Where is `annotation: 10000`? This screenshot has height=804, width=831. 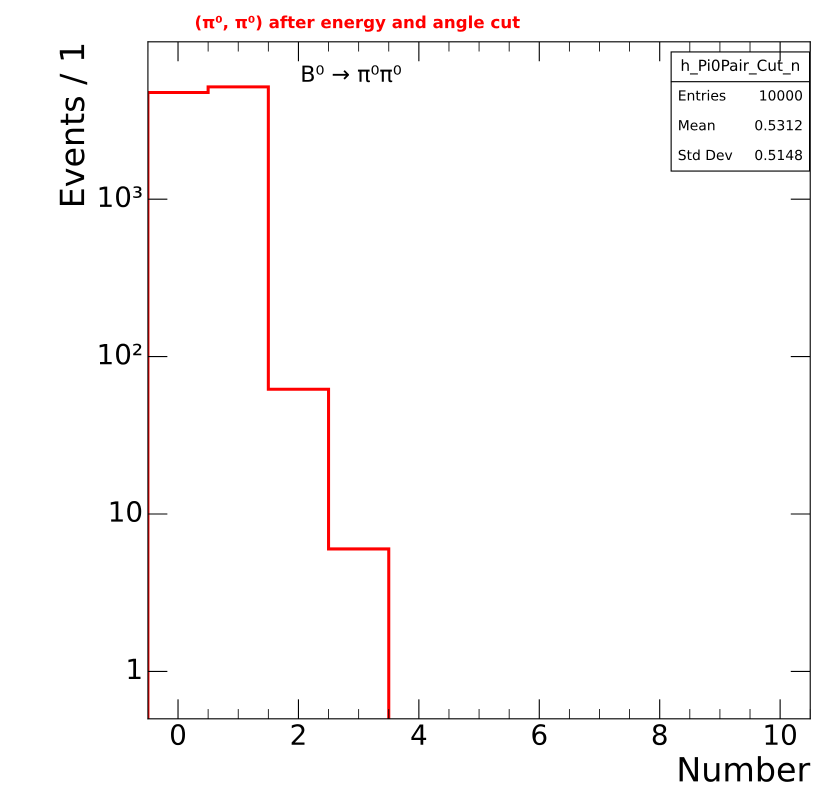
annotation: 10000 is located at coordinates (781, 95).